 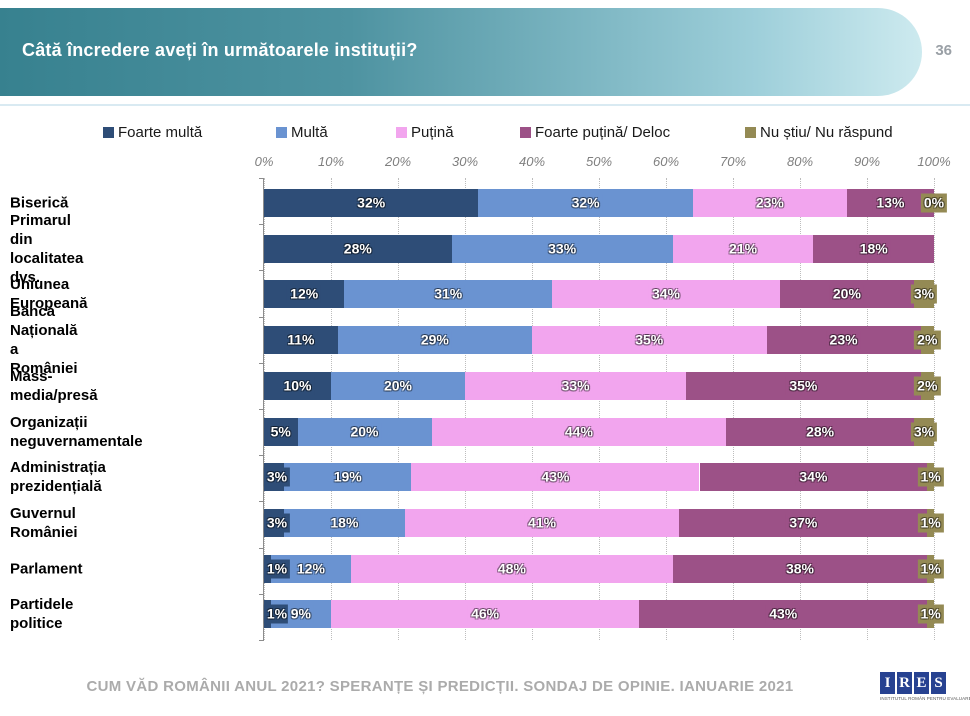 I want to click on bar-row: 5% 20% 44% 28% 3%, so click(x=601, y=431).